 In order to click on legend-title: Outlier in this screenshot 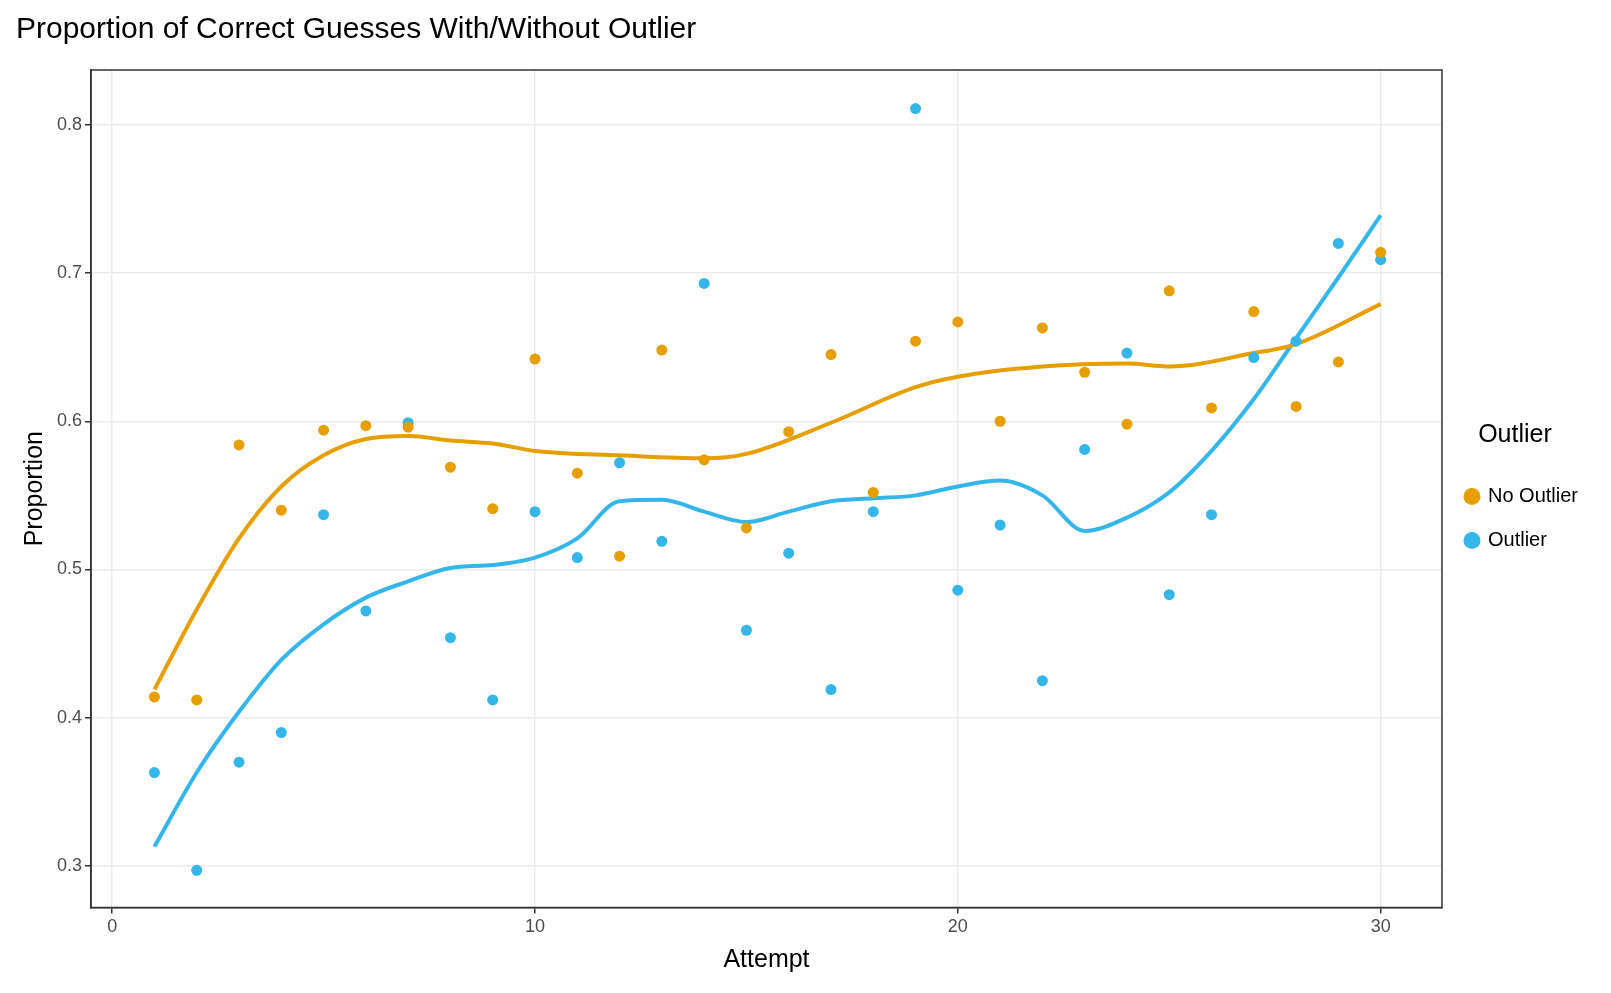, I will do `click(1515, 432)`.